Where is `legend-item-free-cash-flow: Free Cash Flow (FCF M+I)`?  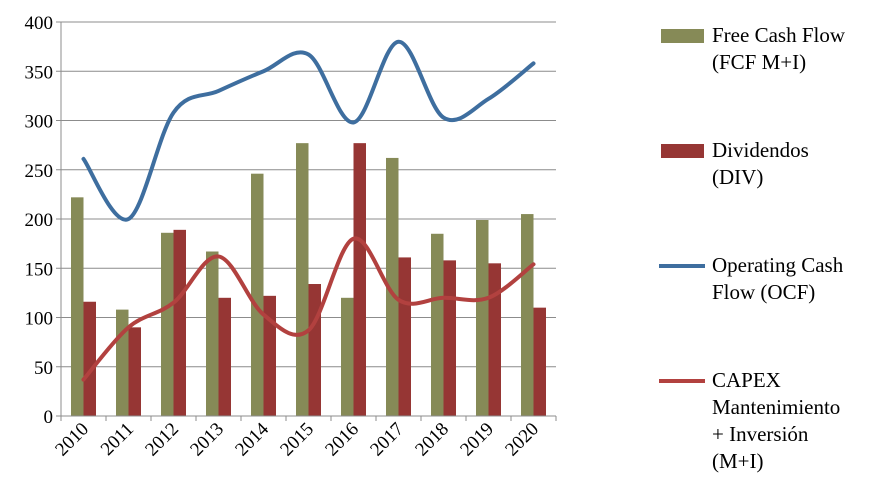 legend-item-free-cash-flow: Free Cash Flow (FCF M+I) is located at coordinates (753, 48).